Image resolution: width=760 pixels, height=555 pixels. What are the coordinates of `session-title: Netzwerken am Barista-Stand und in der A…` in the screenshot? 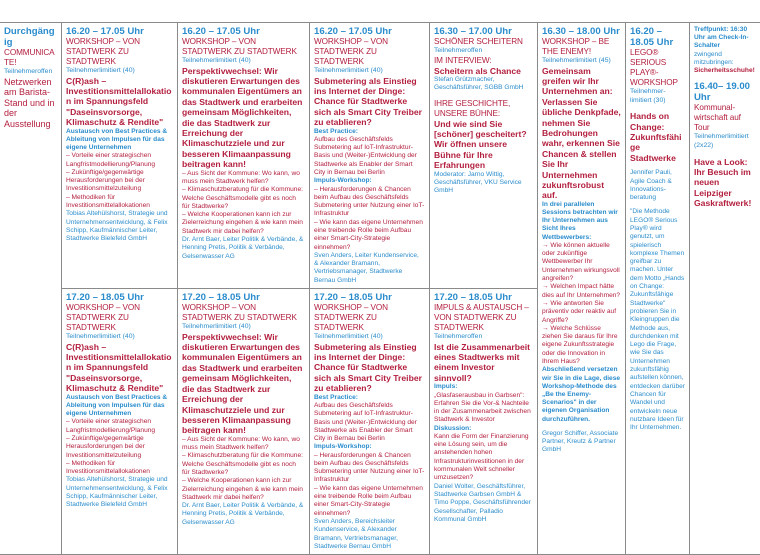 It's located at (29, 102).